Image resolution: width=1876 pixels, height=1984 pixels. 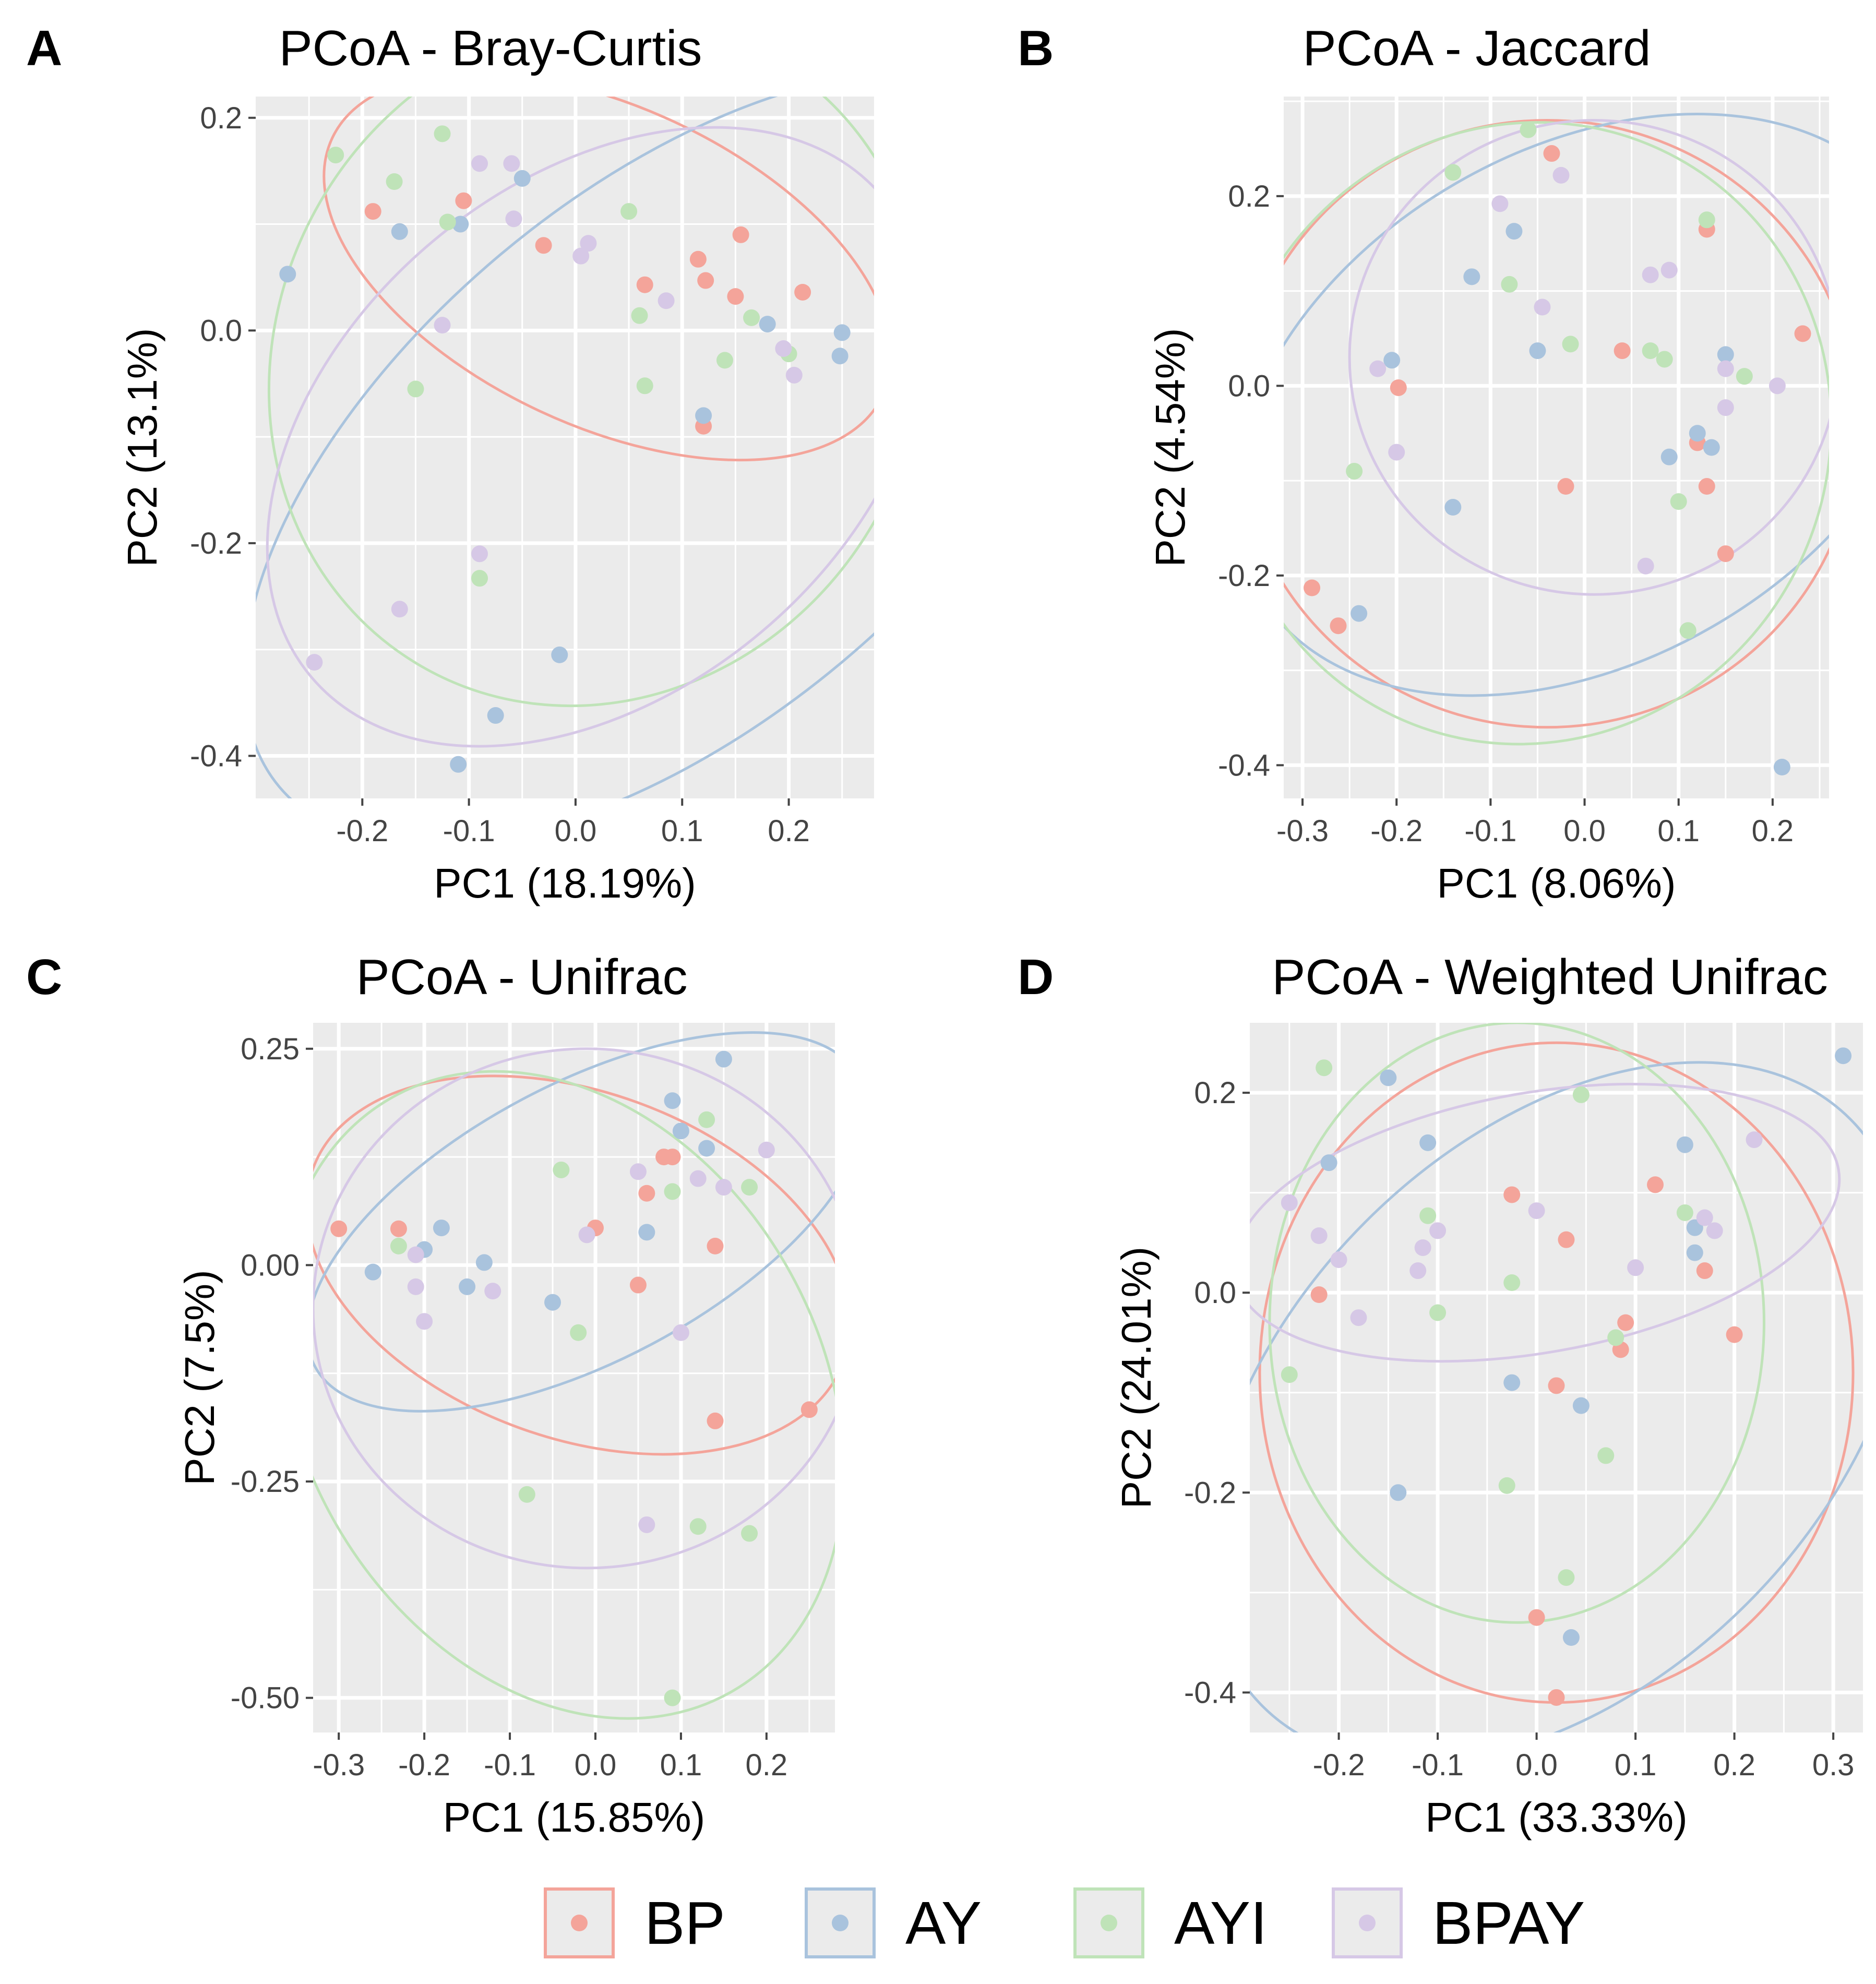 What do you see at coordinates (522, 977) in the screenshot?
I see `chart-title: PCoA - Unifrac` at bounding box center [522, 977].